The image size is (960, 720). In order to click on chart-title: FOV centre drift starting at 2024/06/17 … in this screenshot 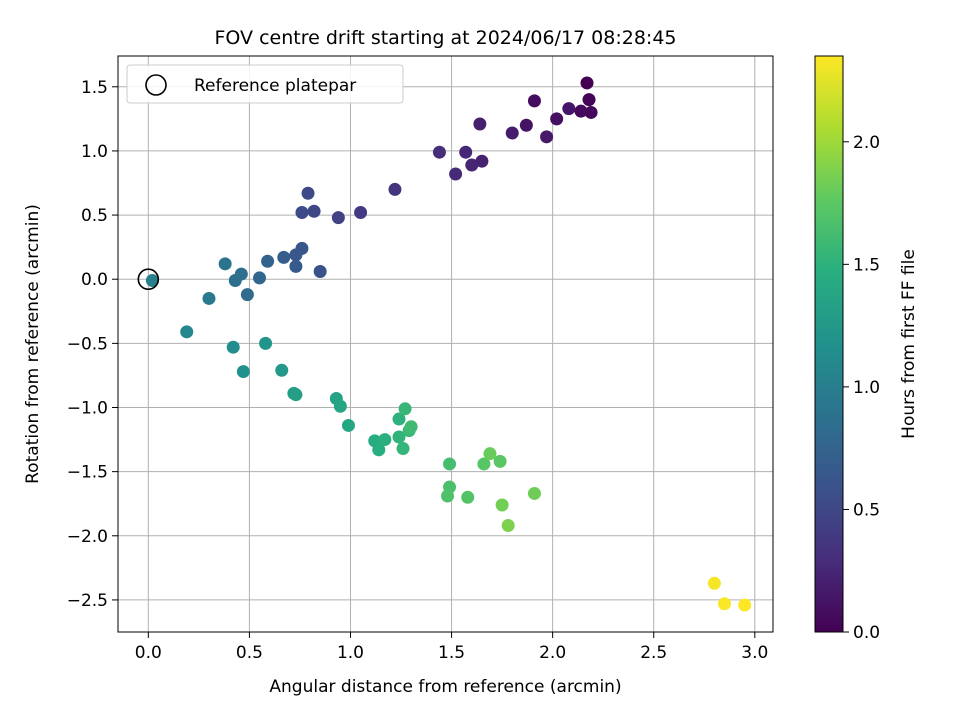, I will do `click(445, 38)`.